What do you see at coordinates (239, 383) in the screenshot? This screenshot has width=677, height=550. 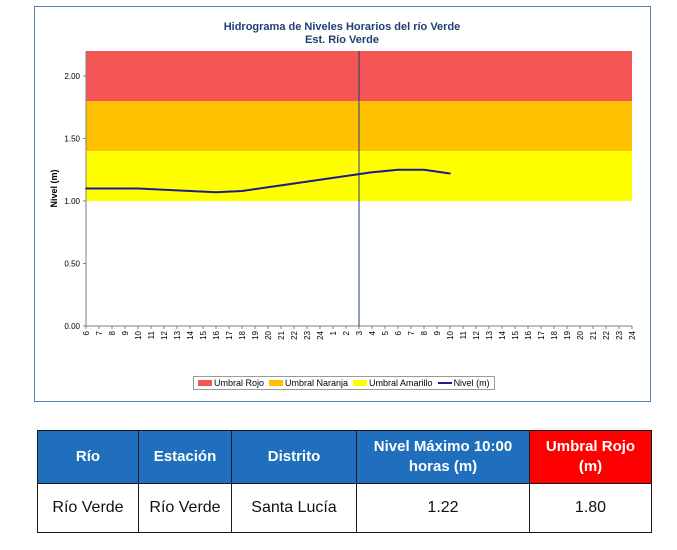 I see `legend-label: Umbral Rojo` at bounding box center [239, 383].